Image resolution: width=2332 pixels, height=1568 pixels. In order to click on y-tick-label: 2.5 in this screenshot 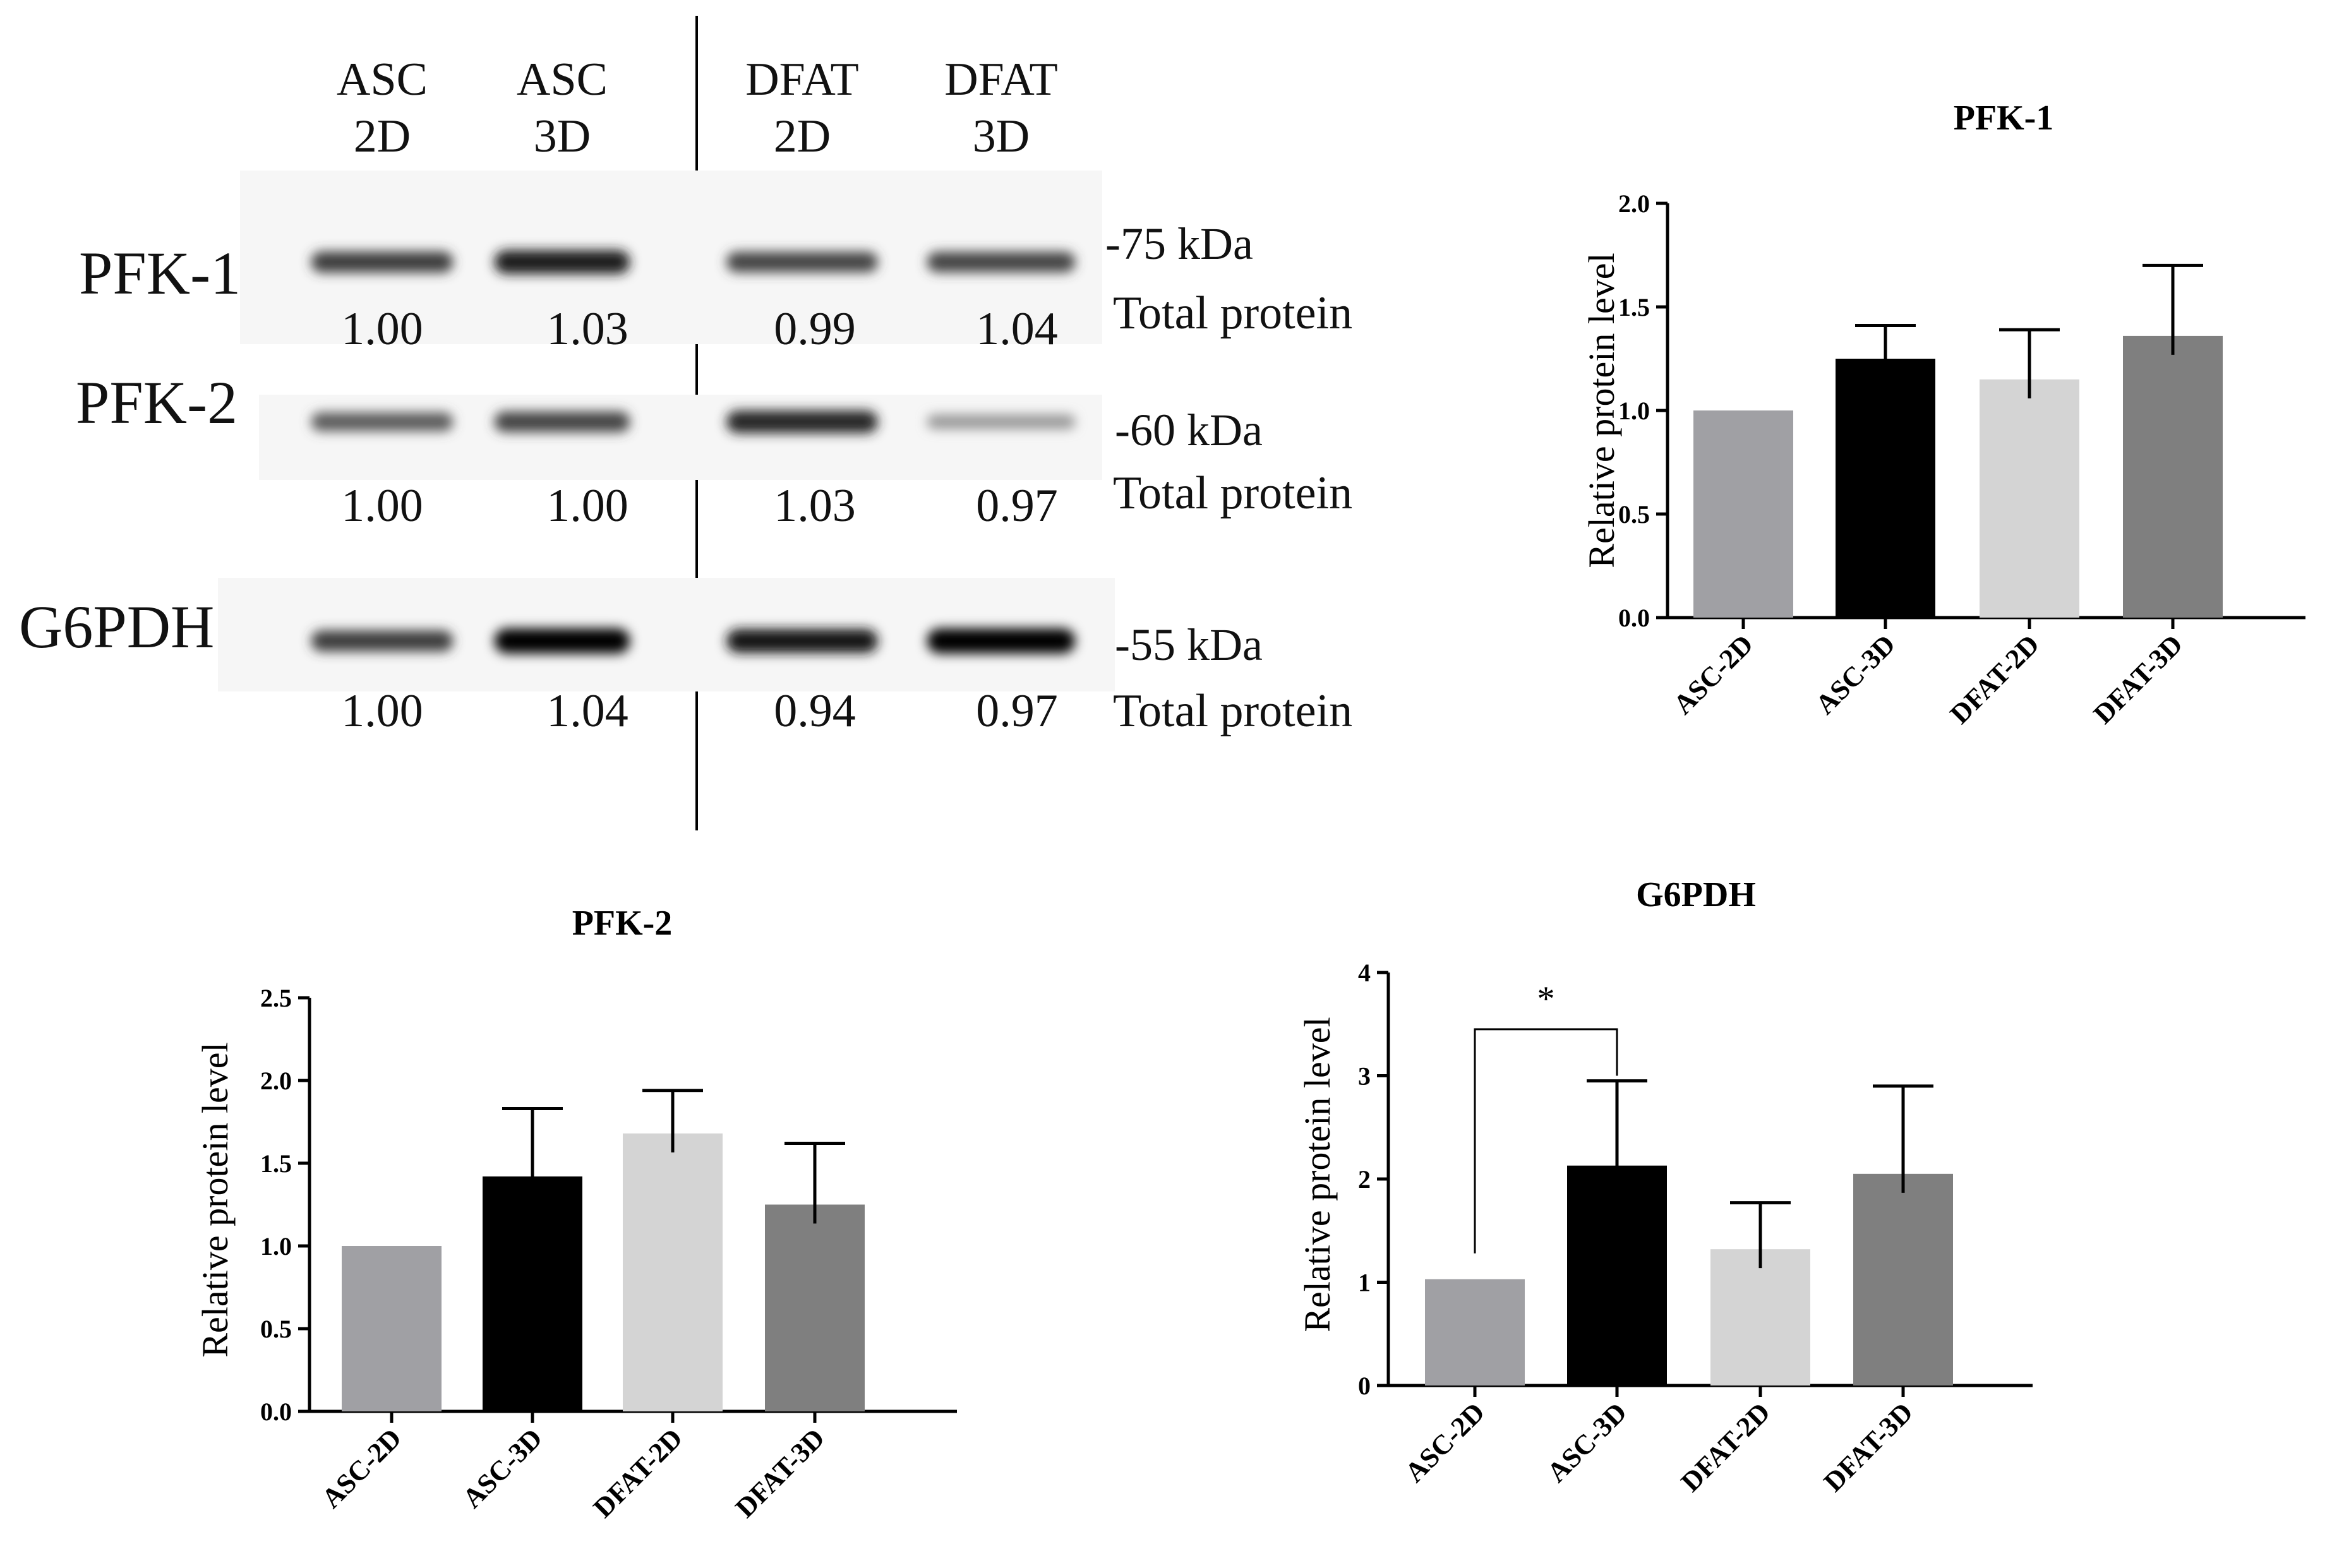, I will do `click(276, 998)`.